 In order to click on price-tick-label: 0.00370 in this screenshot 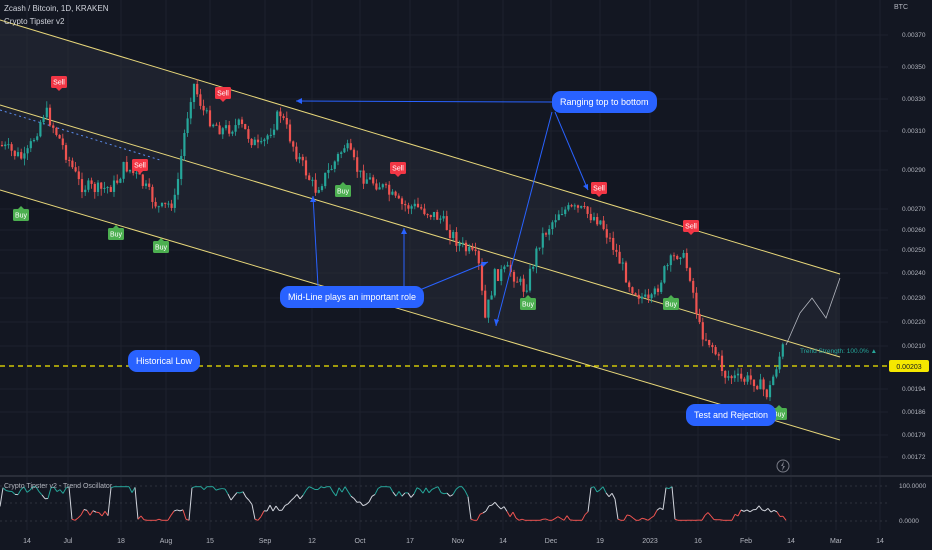, I will do `click(914, 35)`.